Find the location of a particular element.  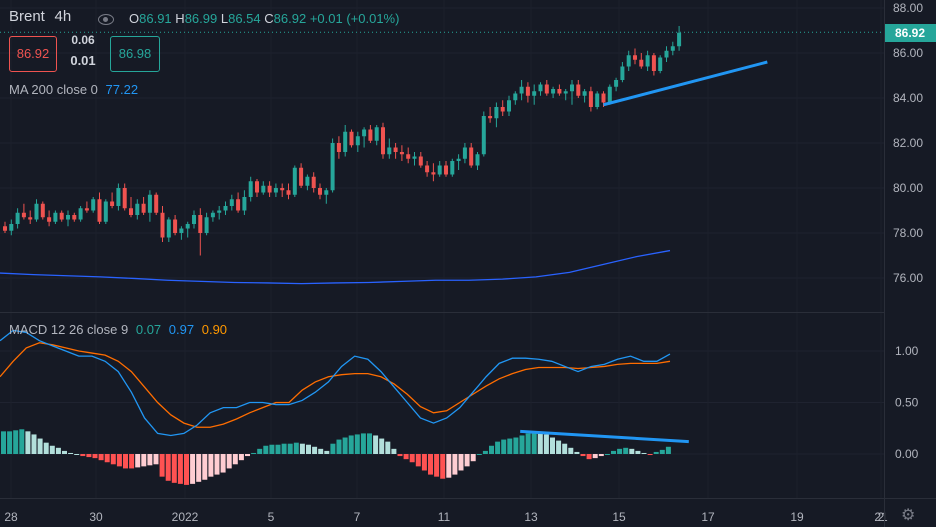

price-trendline-segment is located at coordinates (685, 83).